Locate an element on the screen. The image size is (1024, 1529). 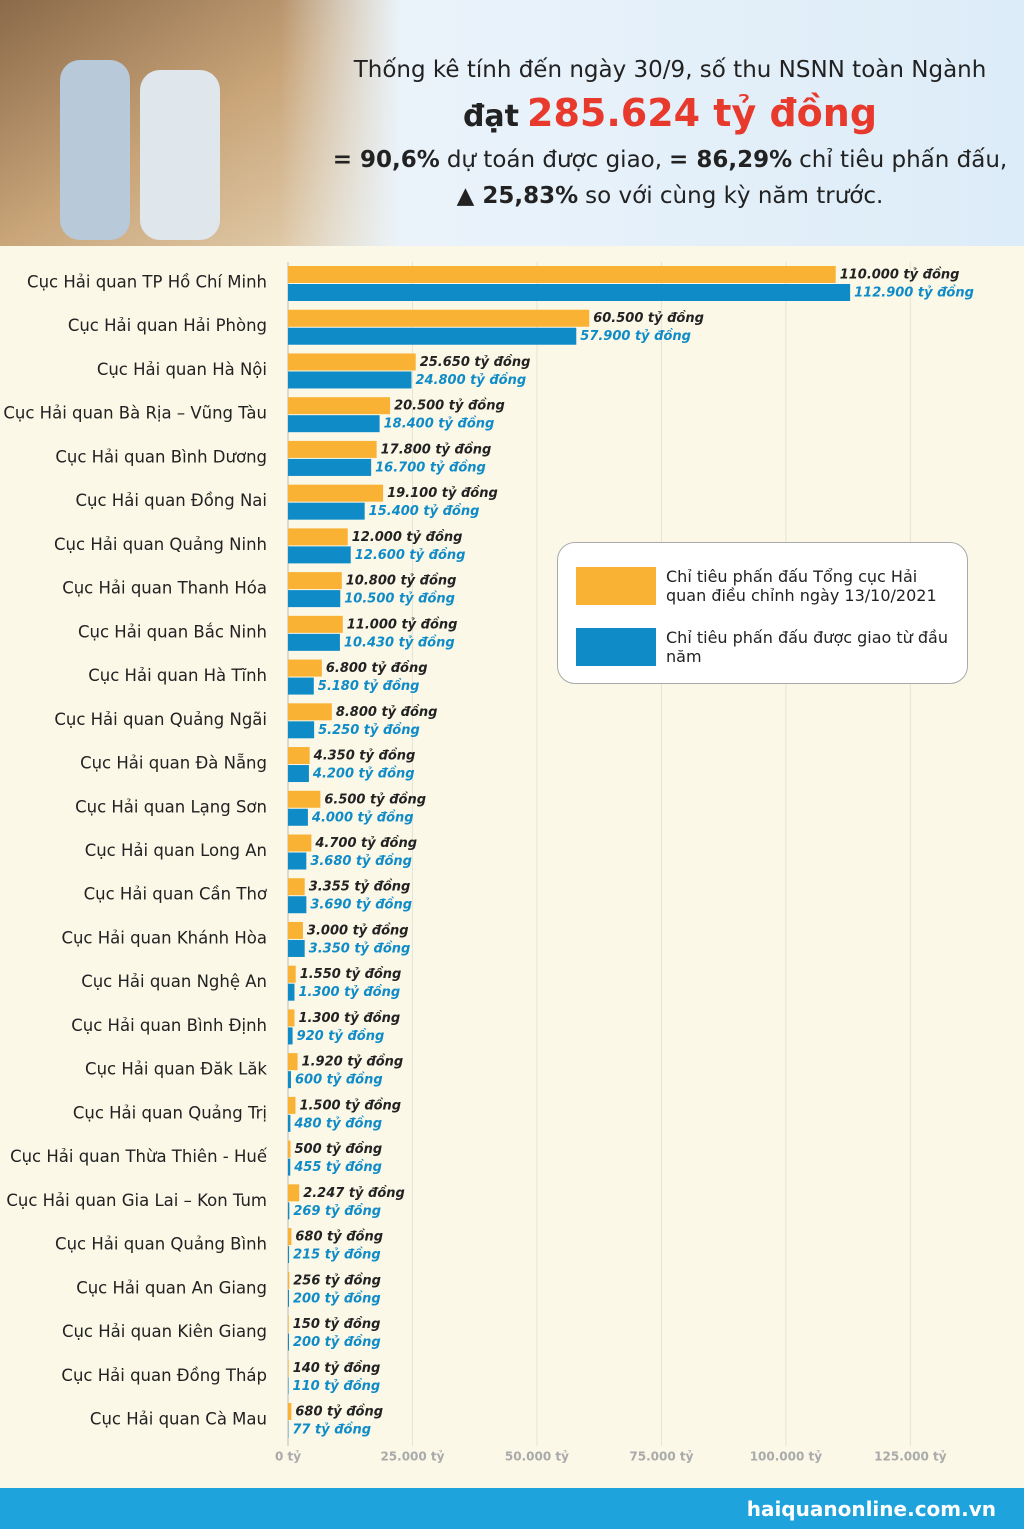
x-tick-label: 25.000 tỷ is located at coordinates (412, 1457).